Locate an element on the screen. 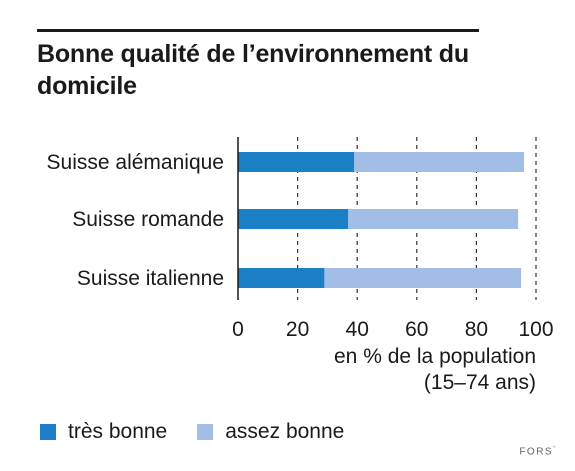 The width and height of the screenshot is (575, 471). category-label-1: Suisse romande is located at coordinates (148, 219).